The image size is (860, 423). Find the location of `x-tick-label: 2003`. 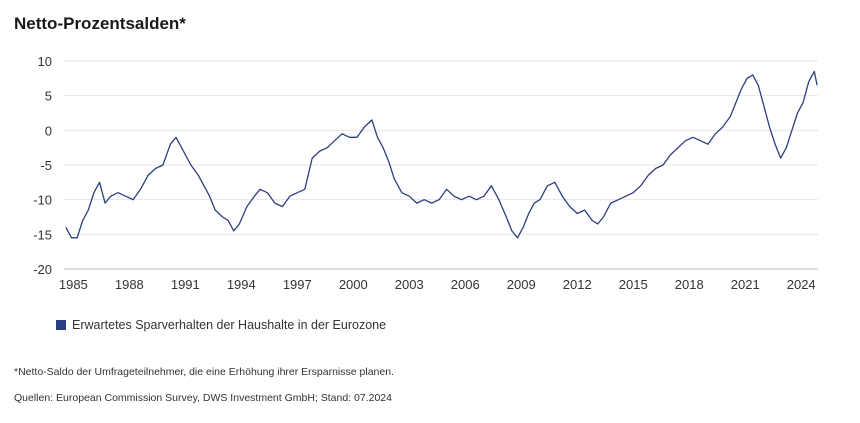

x-tick-label: 2003 is located at coordinates (409, 284).